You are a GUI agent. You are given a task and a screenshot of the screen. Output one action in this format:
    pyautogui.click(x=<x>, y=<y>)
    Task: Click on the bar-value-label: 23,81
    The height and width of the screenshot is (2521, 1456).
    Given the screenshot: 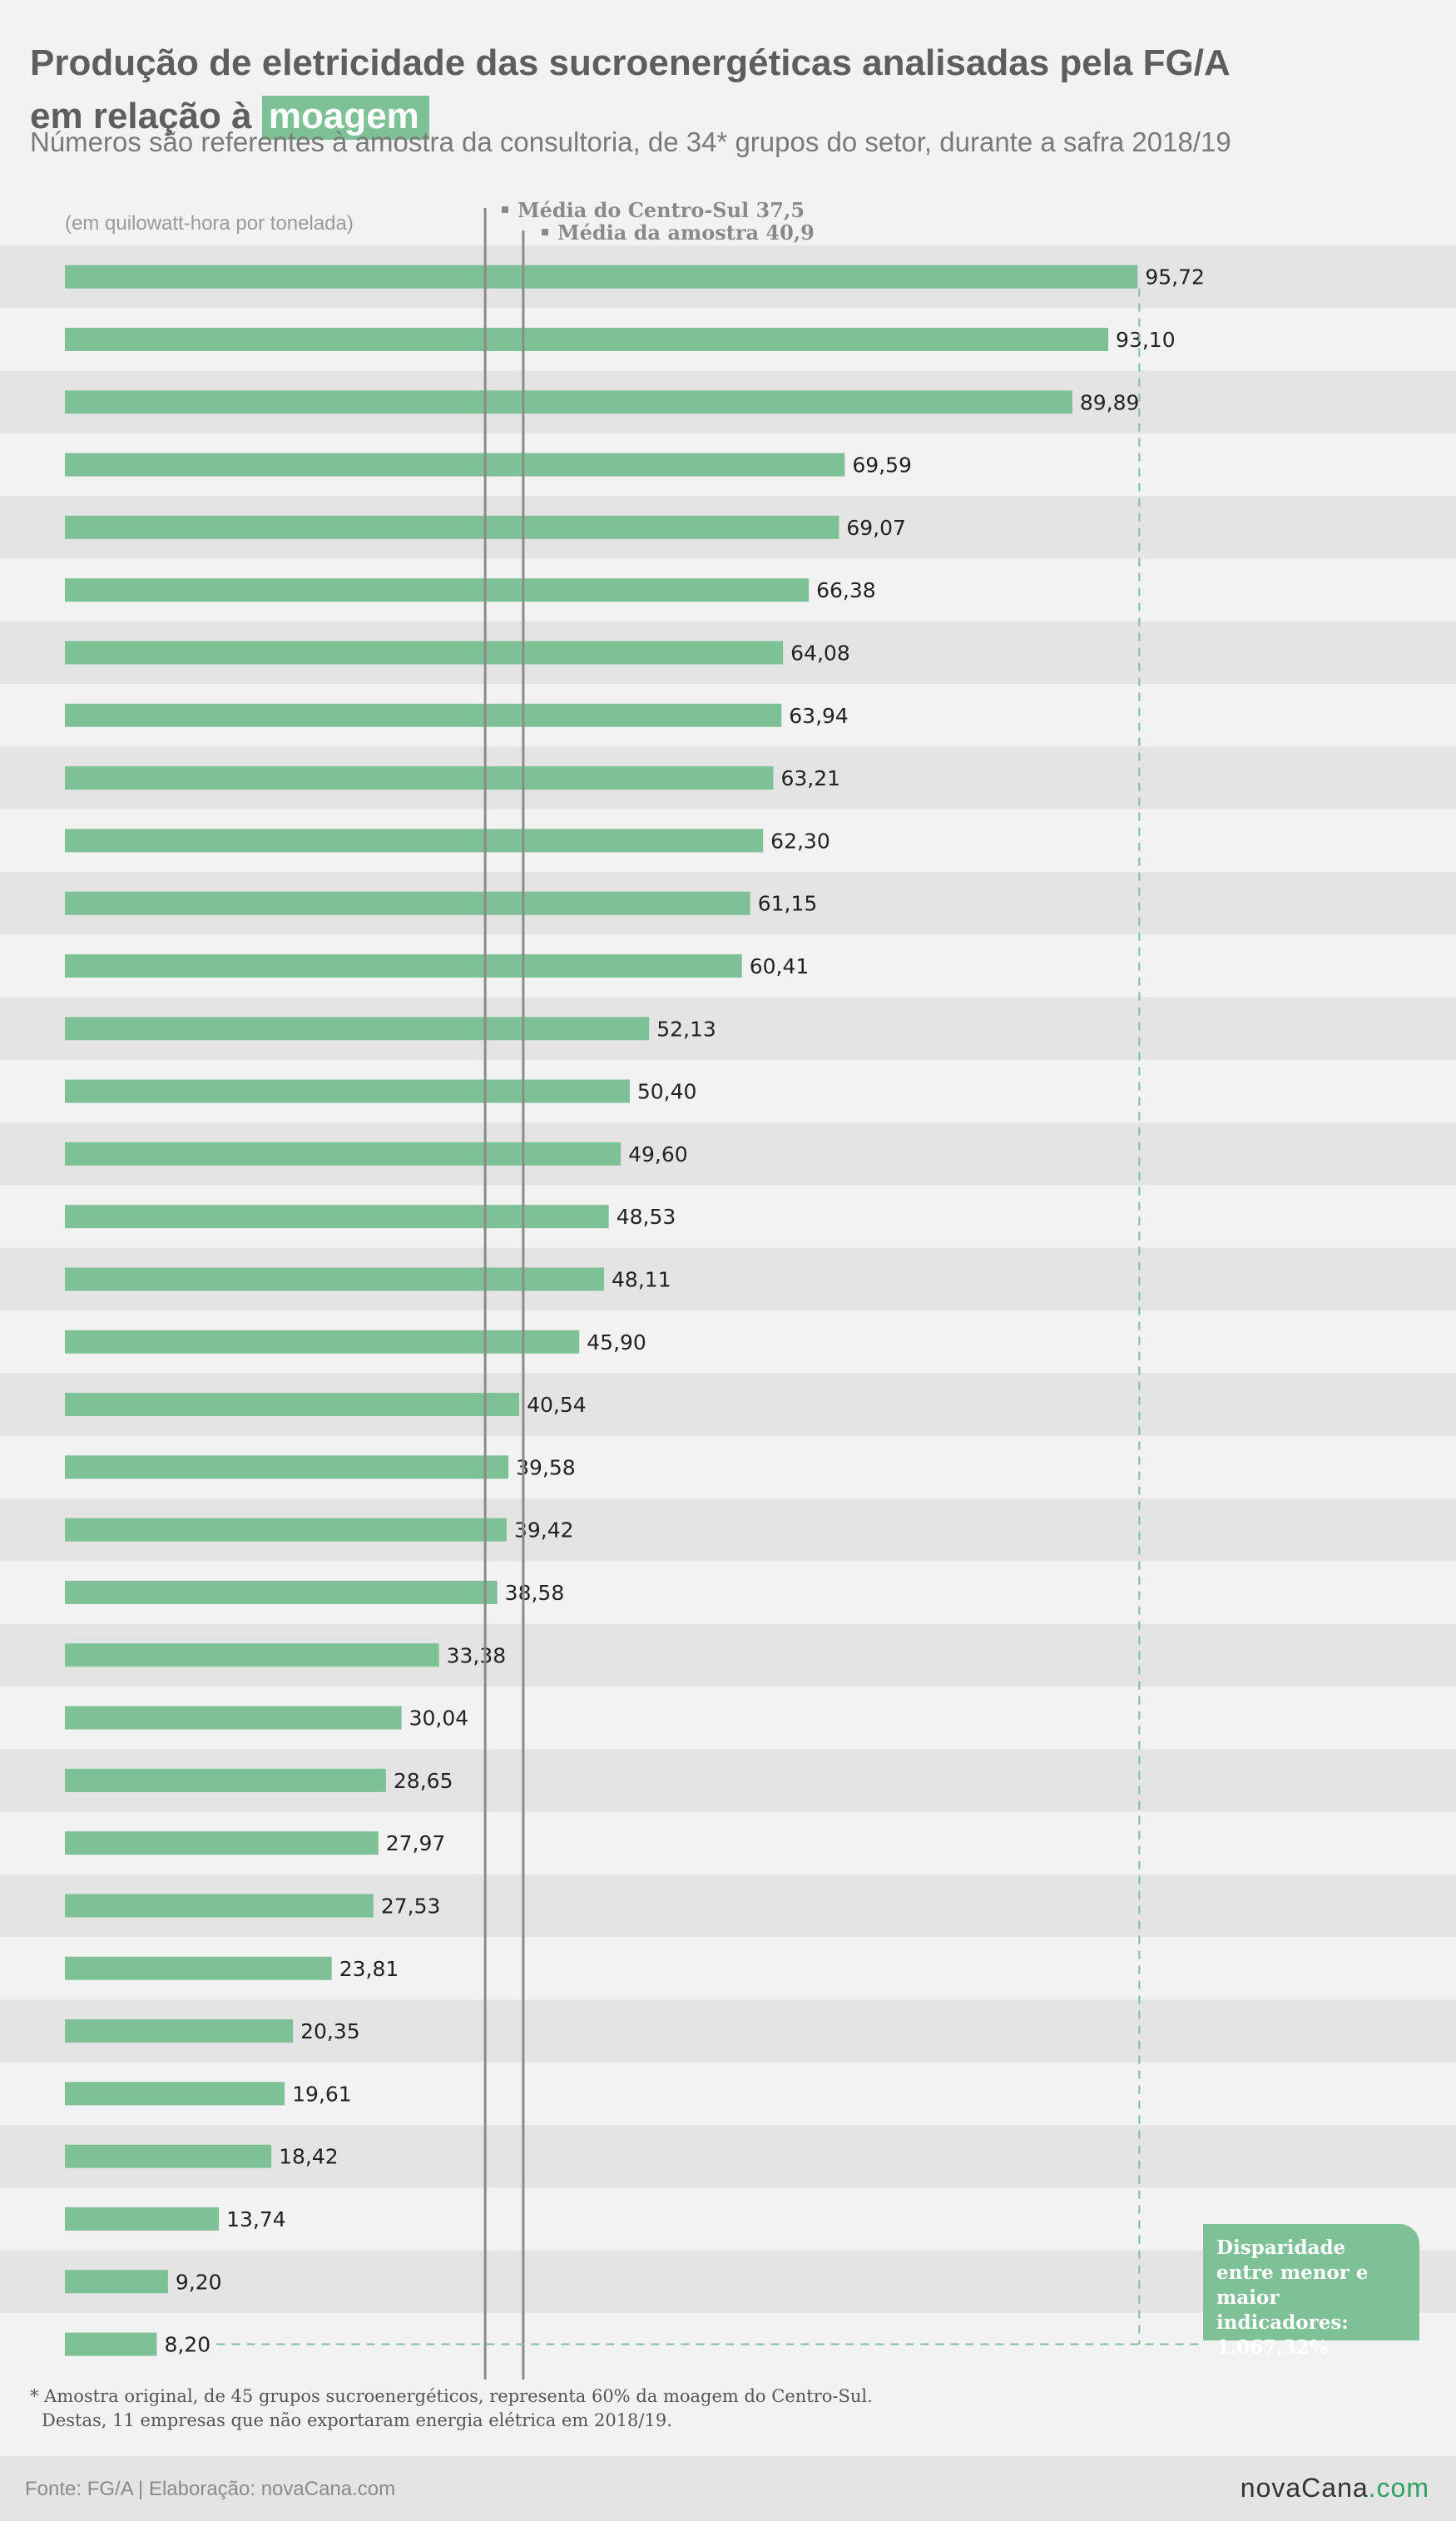 What is the action you would take?
    pyautogui.click(x=369, y=1969)
    